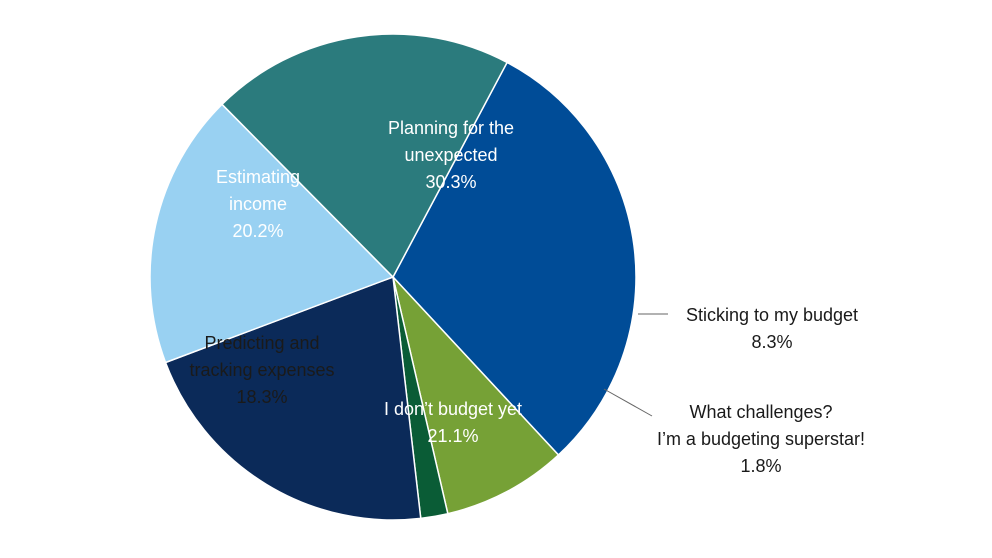 The image size is (992, 558). Describe the element at coordinates (760, 412) in the screenshot. I see `slice-name: What challenges?` at that location.